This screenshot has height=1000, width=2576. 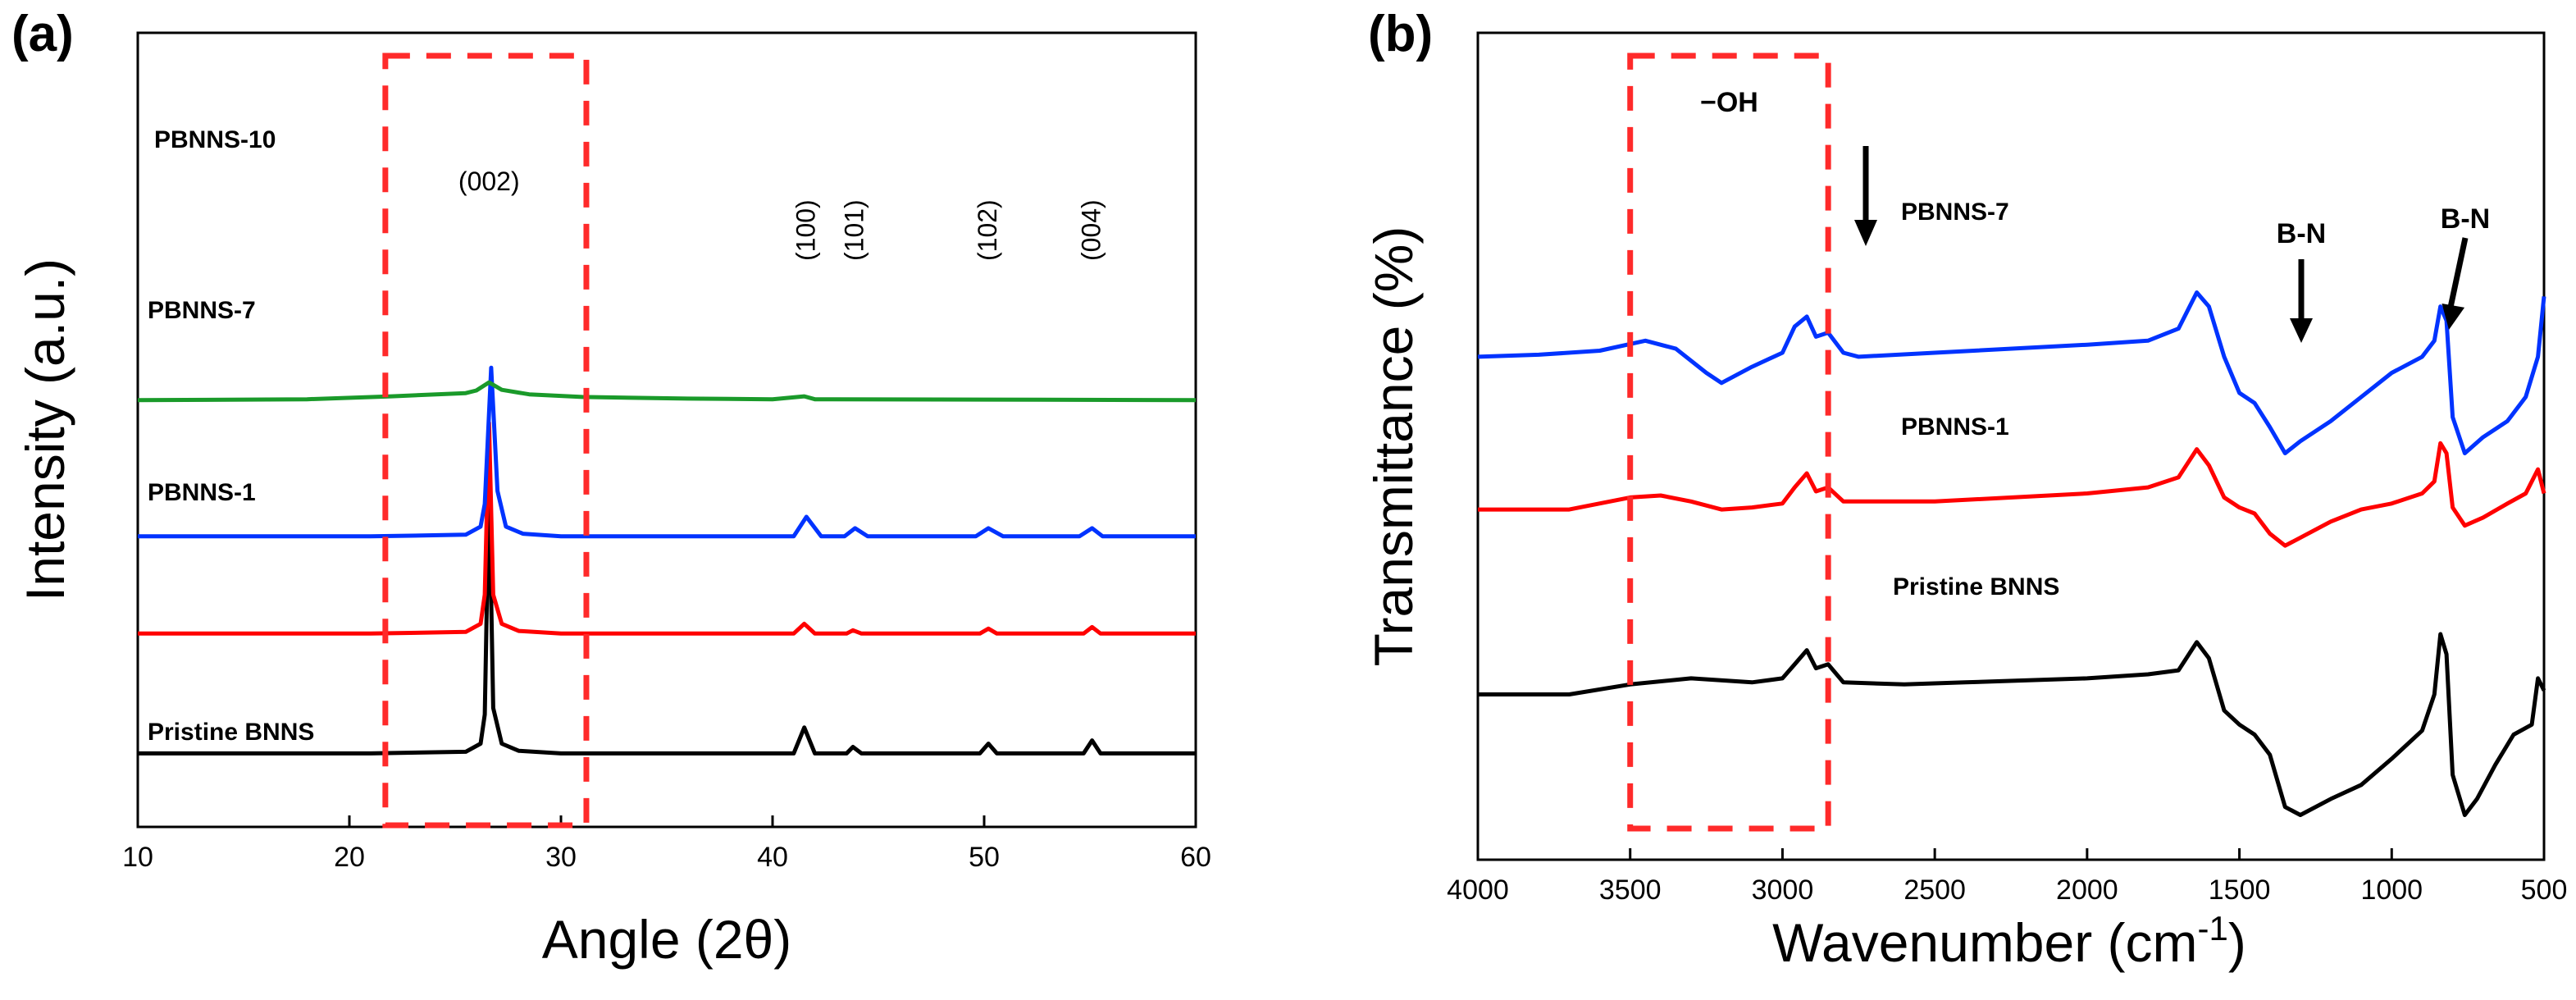 I want to click on panel-a-y-axis-title: Intensity (a.u.), so click(x=45, y=430).